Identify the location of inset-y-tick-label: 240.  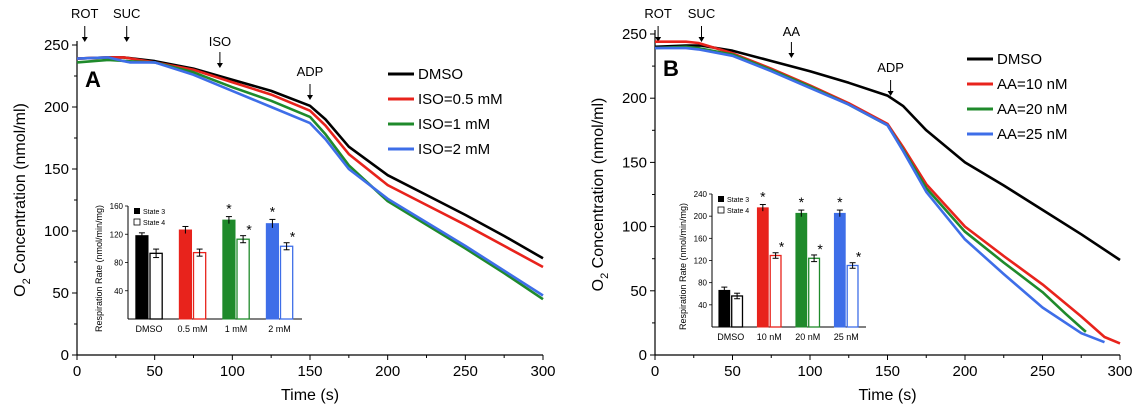
(701, 194).